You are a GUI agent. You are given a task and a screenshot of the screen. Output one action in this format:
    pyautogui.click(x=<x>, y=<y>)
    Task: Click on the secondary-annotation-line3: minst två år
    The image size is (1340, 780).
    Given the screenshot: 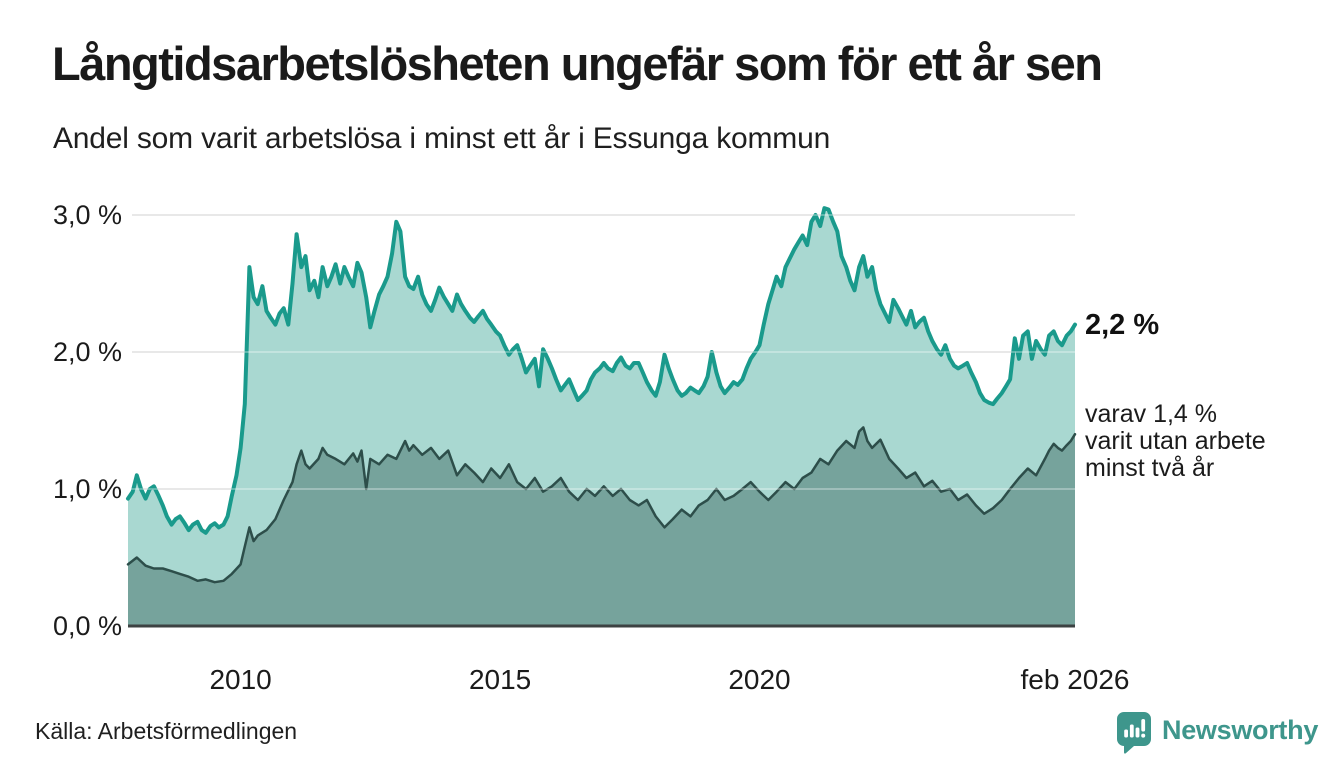 What is the action you would take?
    pyautogui.click(x=1150, y=468)
    